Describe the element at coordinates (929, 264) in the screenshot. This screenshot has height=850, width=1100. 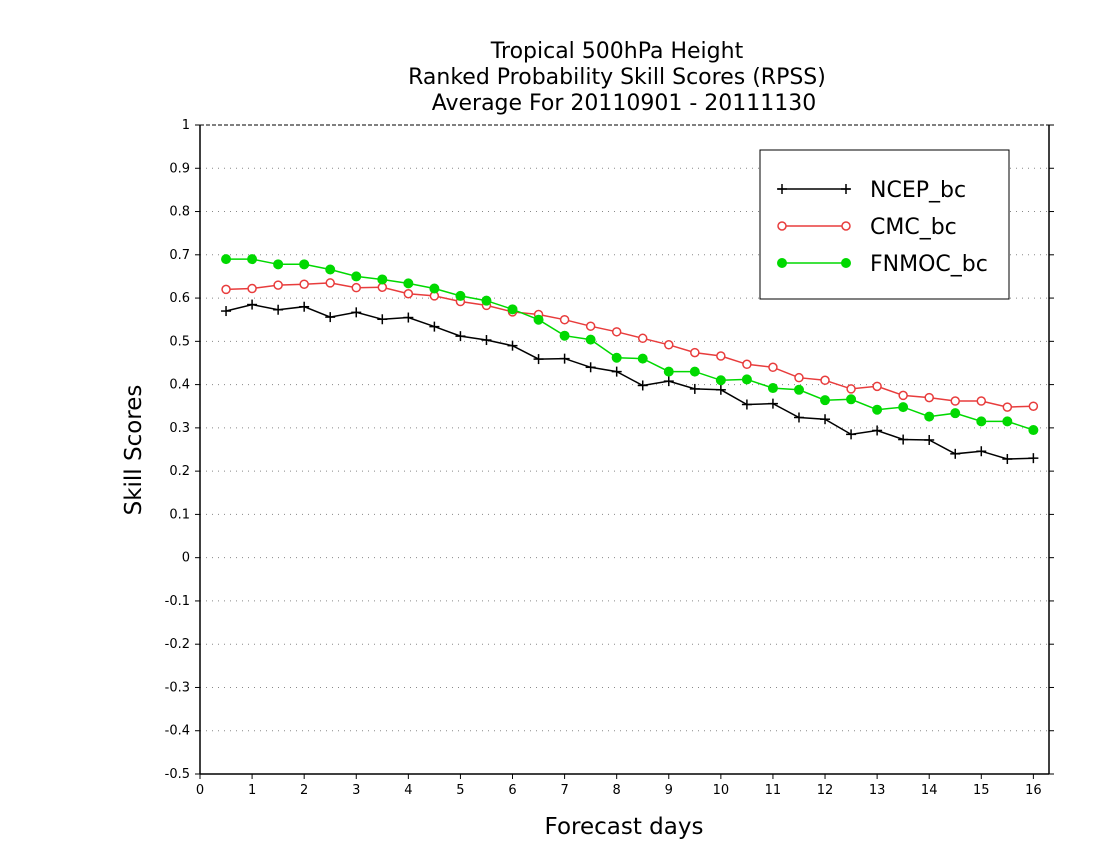
I see `legend-label-fnmoc-bc: FNMOC_bc` at that location.